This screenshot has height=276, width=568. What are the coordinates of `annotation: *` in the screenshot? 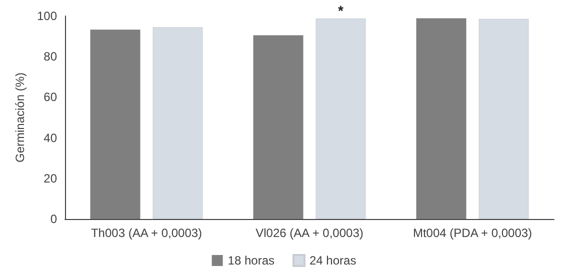 It's located at (341, 10).